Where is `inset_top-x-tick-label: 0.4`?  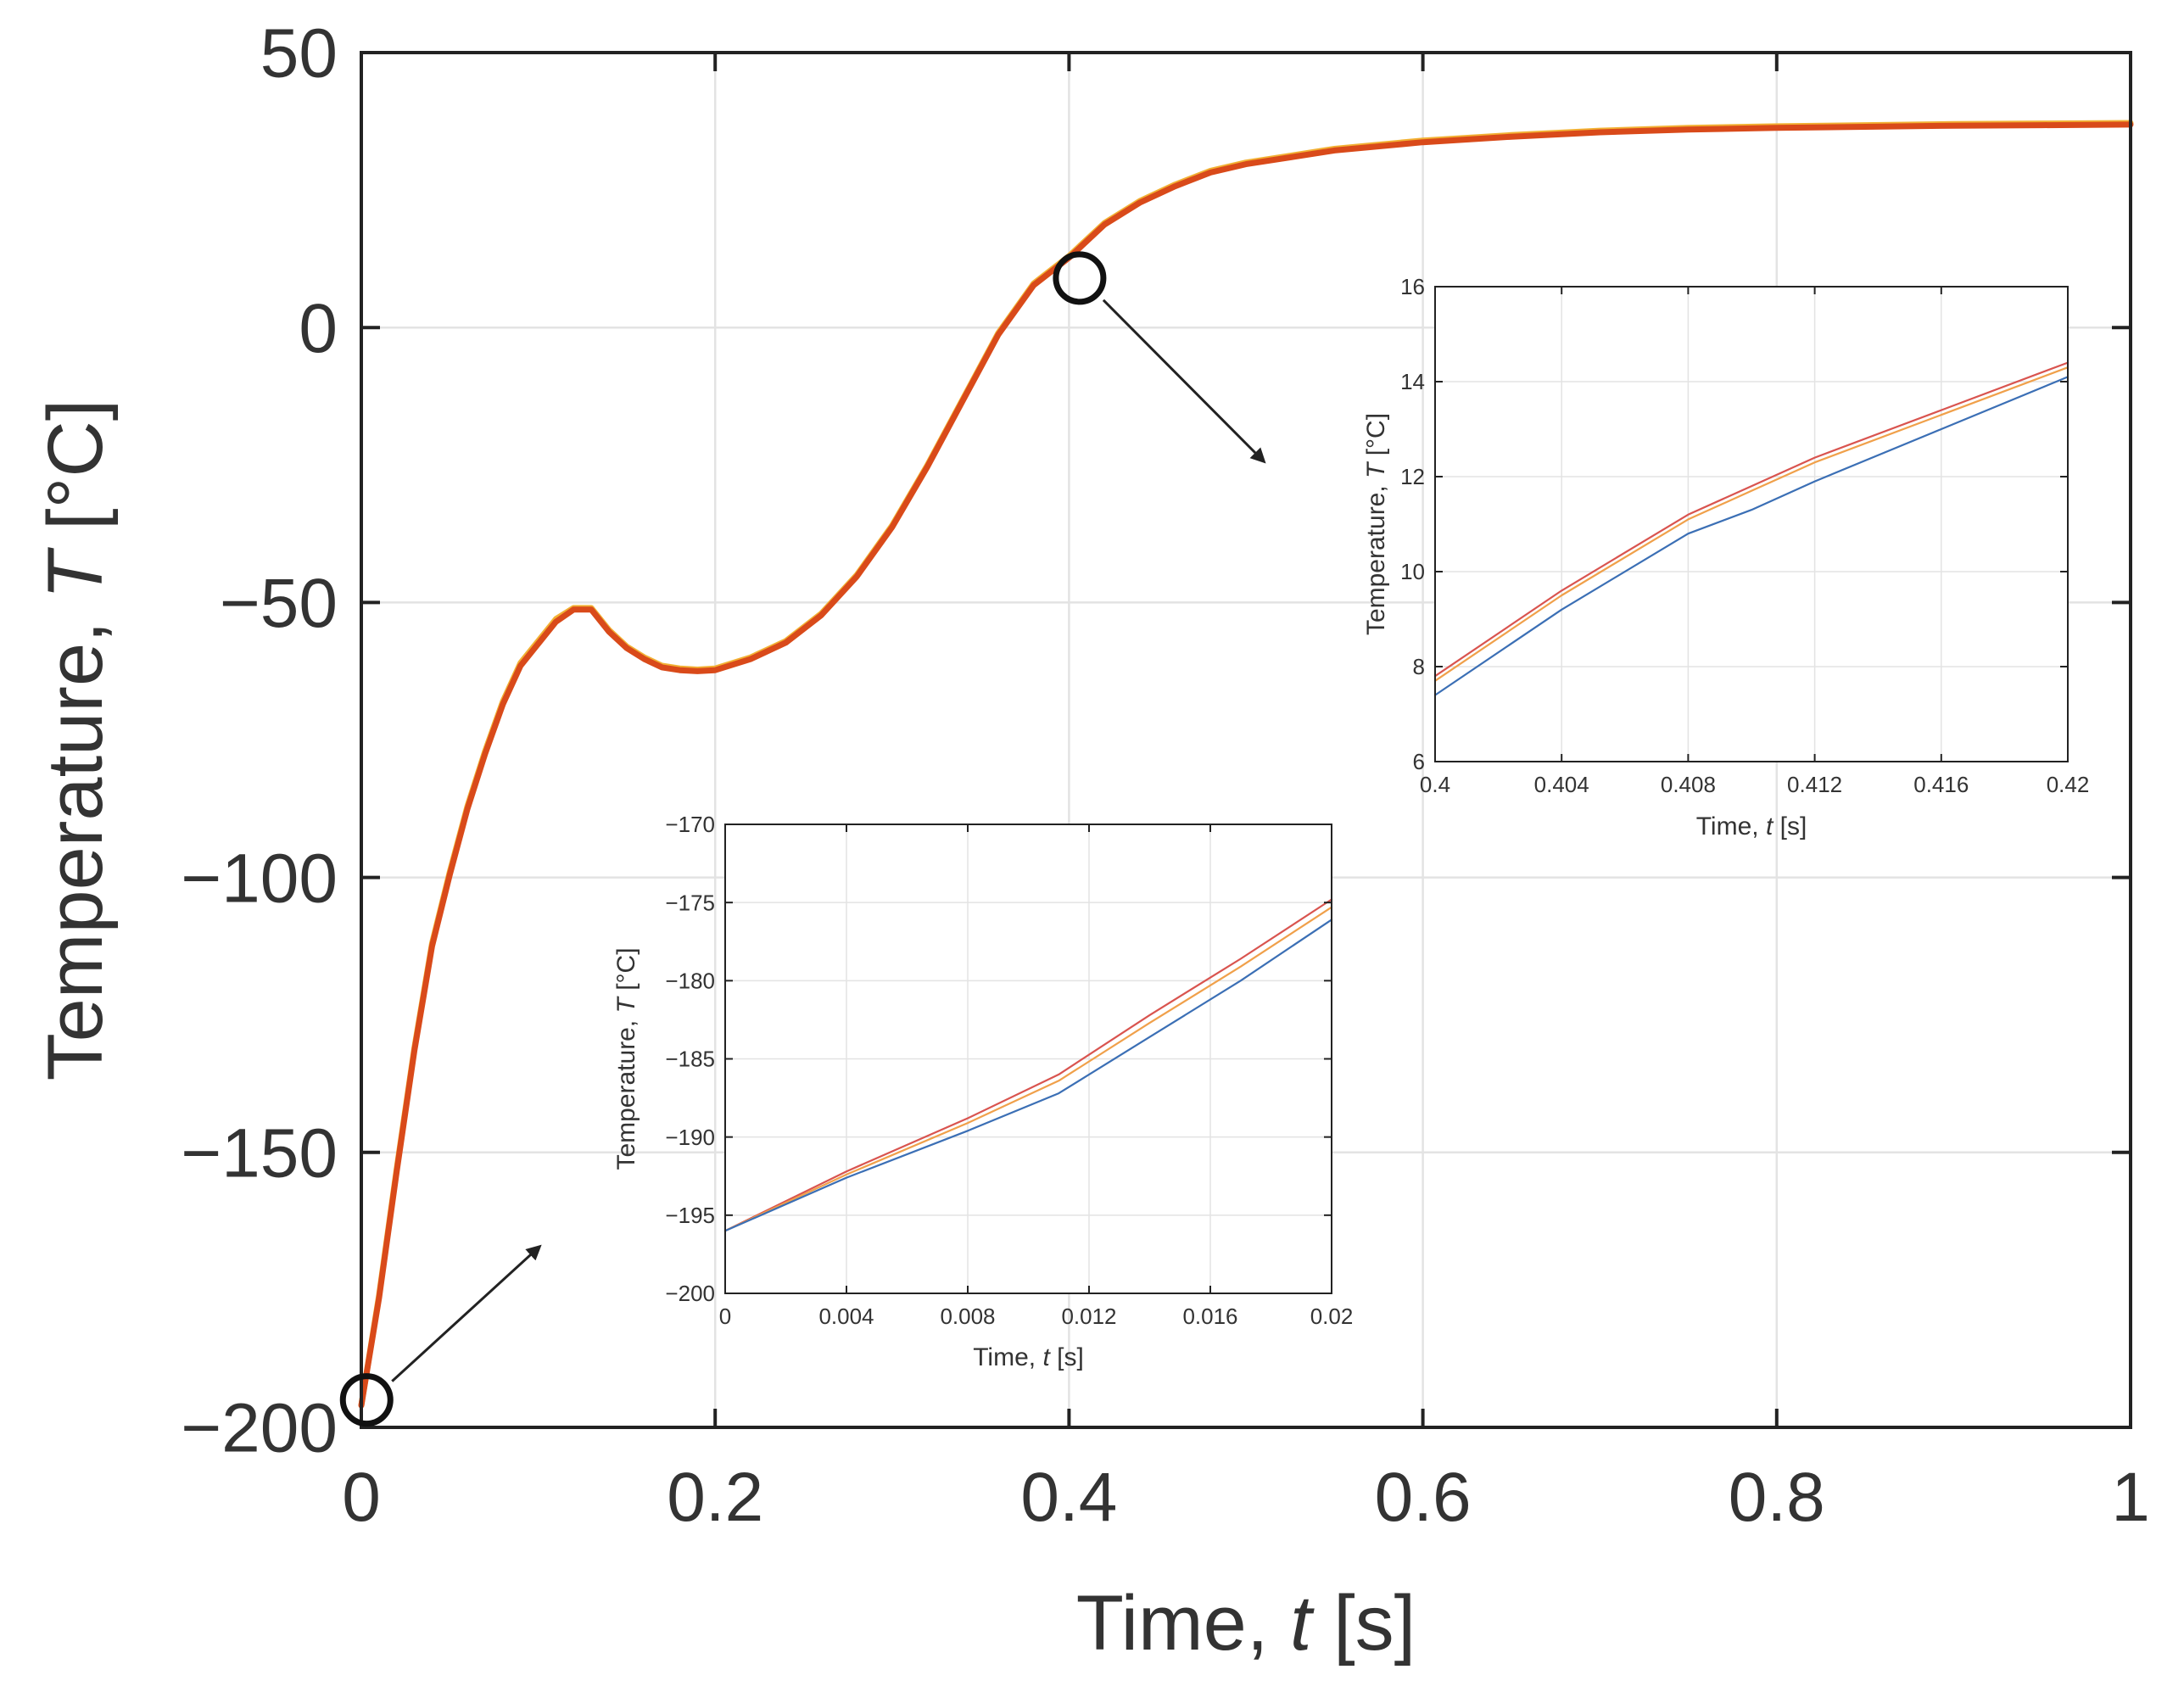 inset_top-x-tick-label: 0.4 is located at coordinates (1435, 785).